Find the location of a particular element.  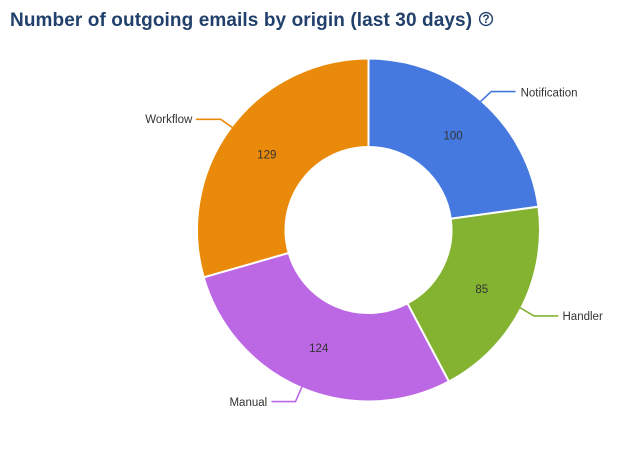

svg-text: Handler is located at coordinates (583, 317).